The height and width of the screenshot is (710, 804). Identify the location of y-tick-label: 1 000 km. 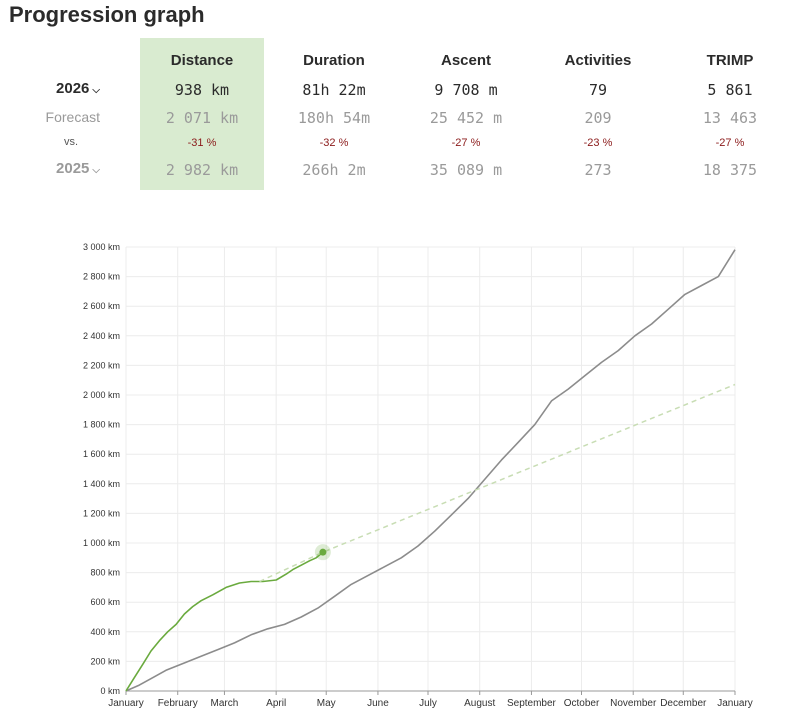
(101, 543).